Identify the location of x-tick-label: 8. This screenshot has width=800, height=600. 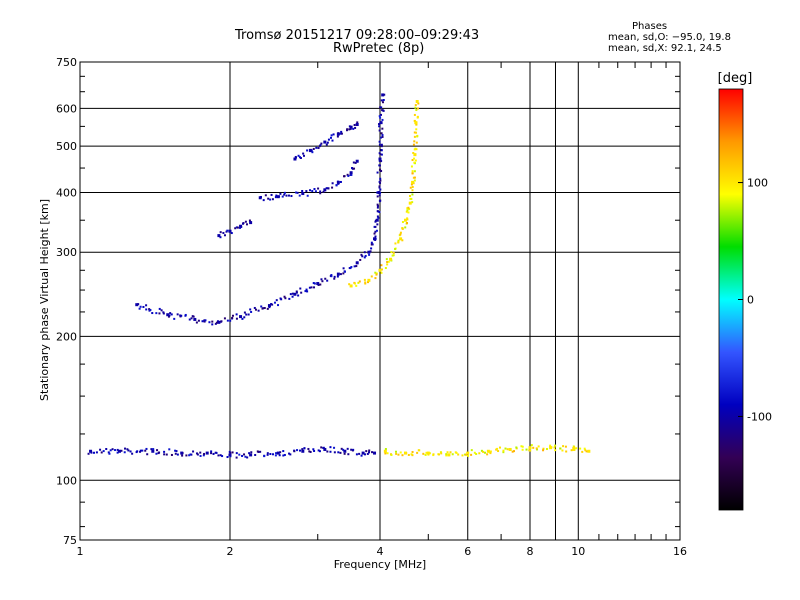
(530, 551).